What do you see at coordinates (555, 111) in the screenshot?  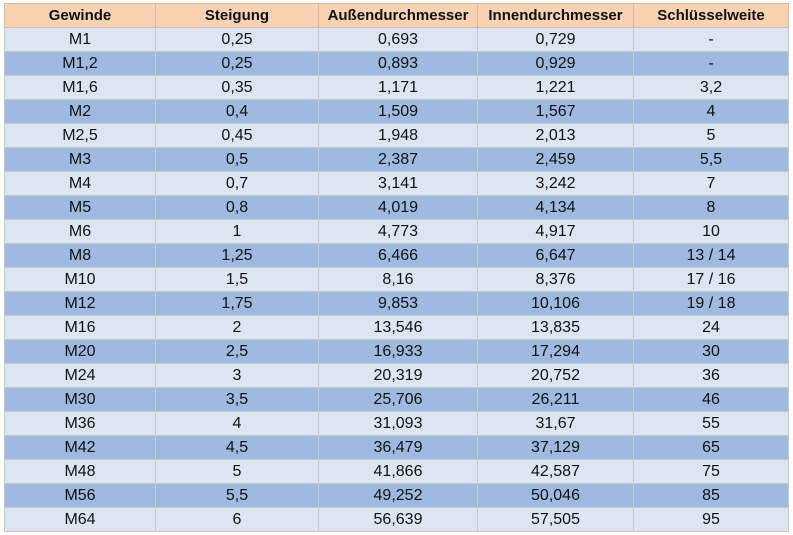 I see `cell-innendurchmesser: 1,567` at bounding box center [555, 111].